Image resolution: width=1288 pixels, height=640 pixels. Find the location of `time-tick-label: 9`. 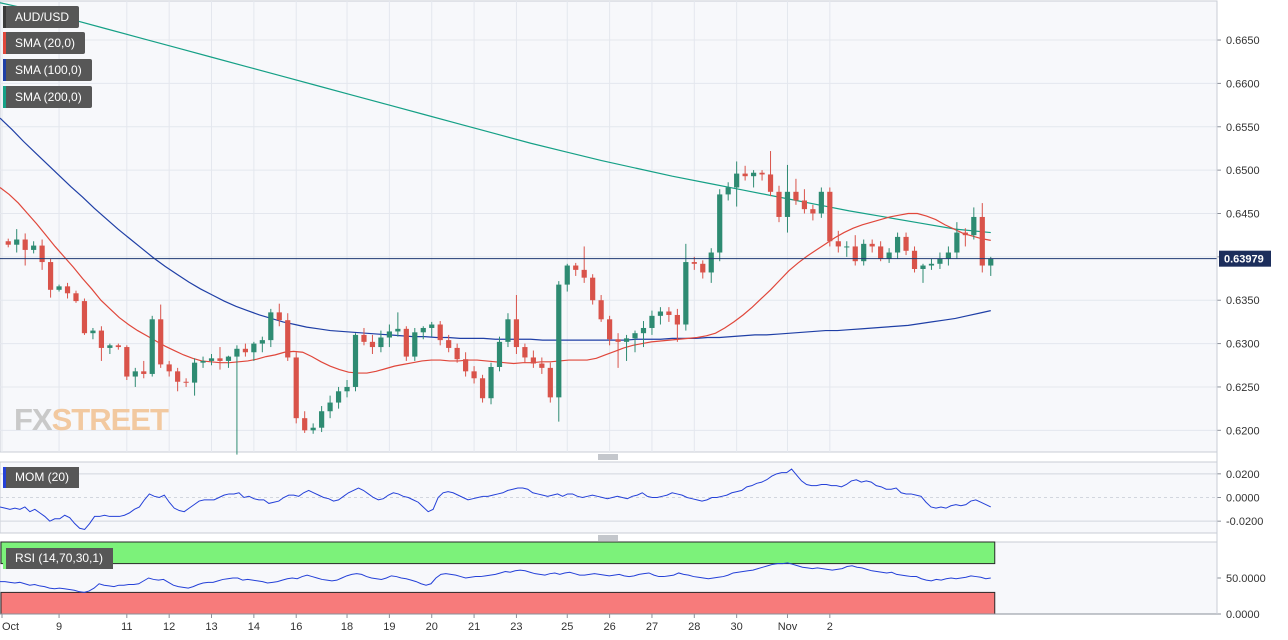

time-tick-label: 9 is located at coordinates (59, 627).